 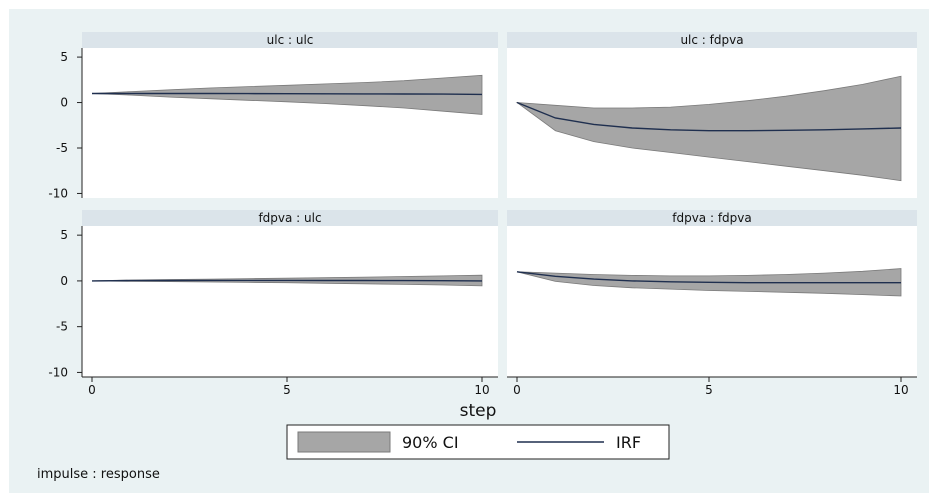 What do you see at coordinates (478, 442) in the screenshot?
I see `legend: 90% CI IRF` at bounding box center [478, 442].